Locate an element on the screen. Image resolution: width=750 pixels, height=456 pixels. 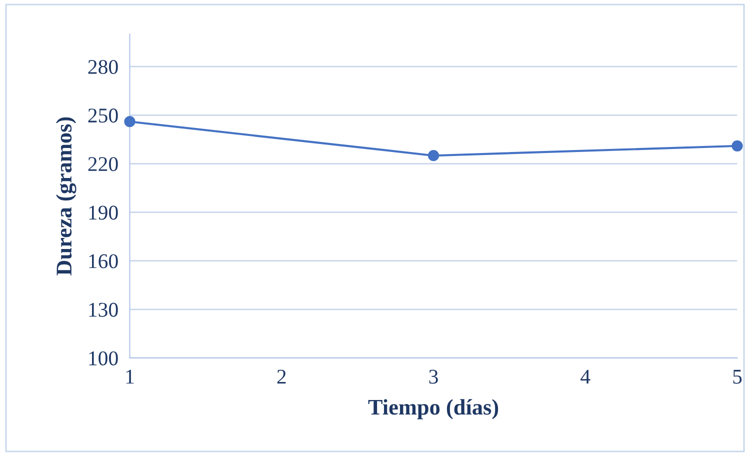
y-tick-label: 100 is located at coordinates (103, 358).